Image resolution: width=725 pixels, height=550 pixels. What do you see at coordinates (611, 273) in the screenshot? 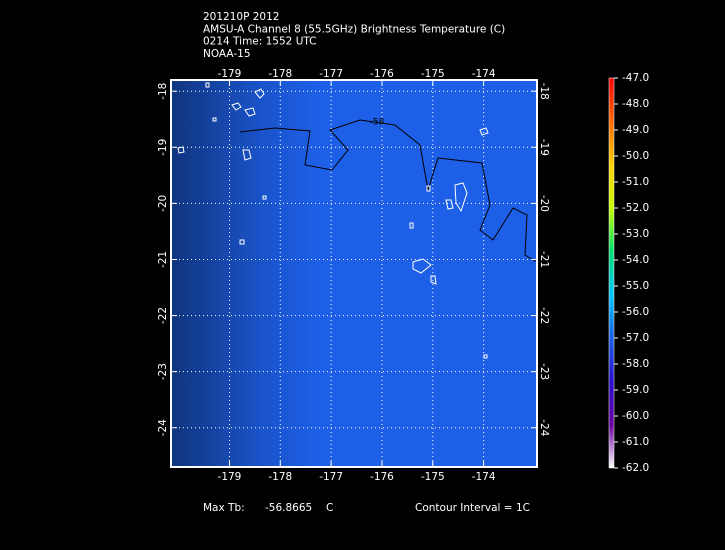
I see `colorbar` at bounding box center [611, 273].